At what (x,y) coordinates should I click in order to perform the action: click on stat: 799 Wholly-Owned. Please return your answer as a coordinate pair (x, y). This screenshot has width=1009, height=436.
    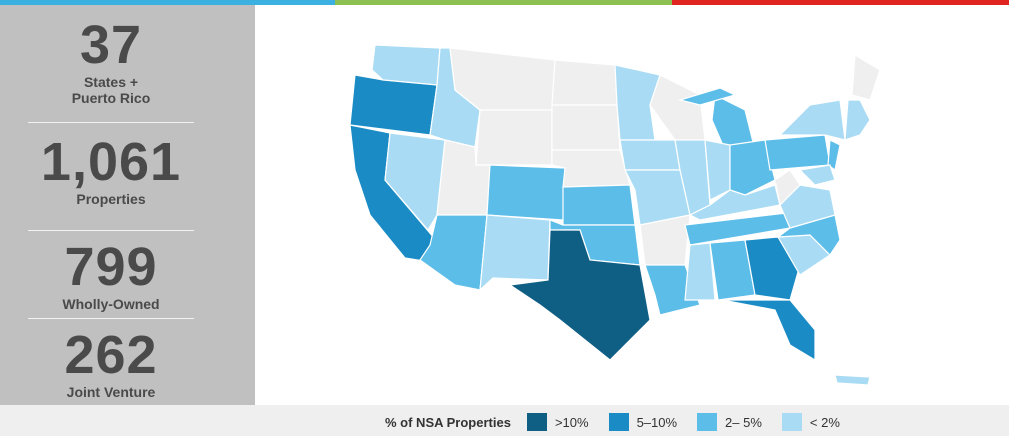
    Looking at the image, I should click on (111, 276).